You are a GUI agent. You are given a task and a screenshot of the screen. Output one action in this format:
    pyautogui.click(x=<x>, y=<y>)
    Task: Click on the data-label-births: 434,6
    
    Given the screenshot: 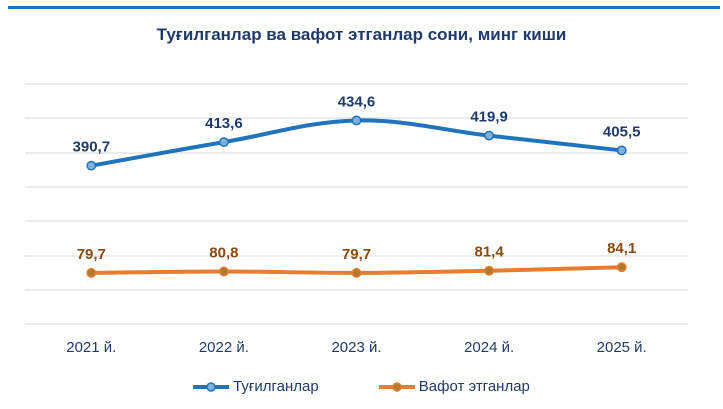 What is the action you would take?
    pyautogui.click(x=357, y=101)
    